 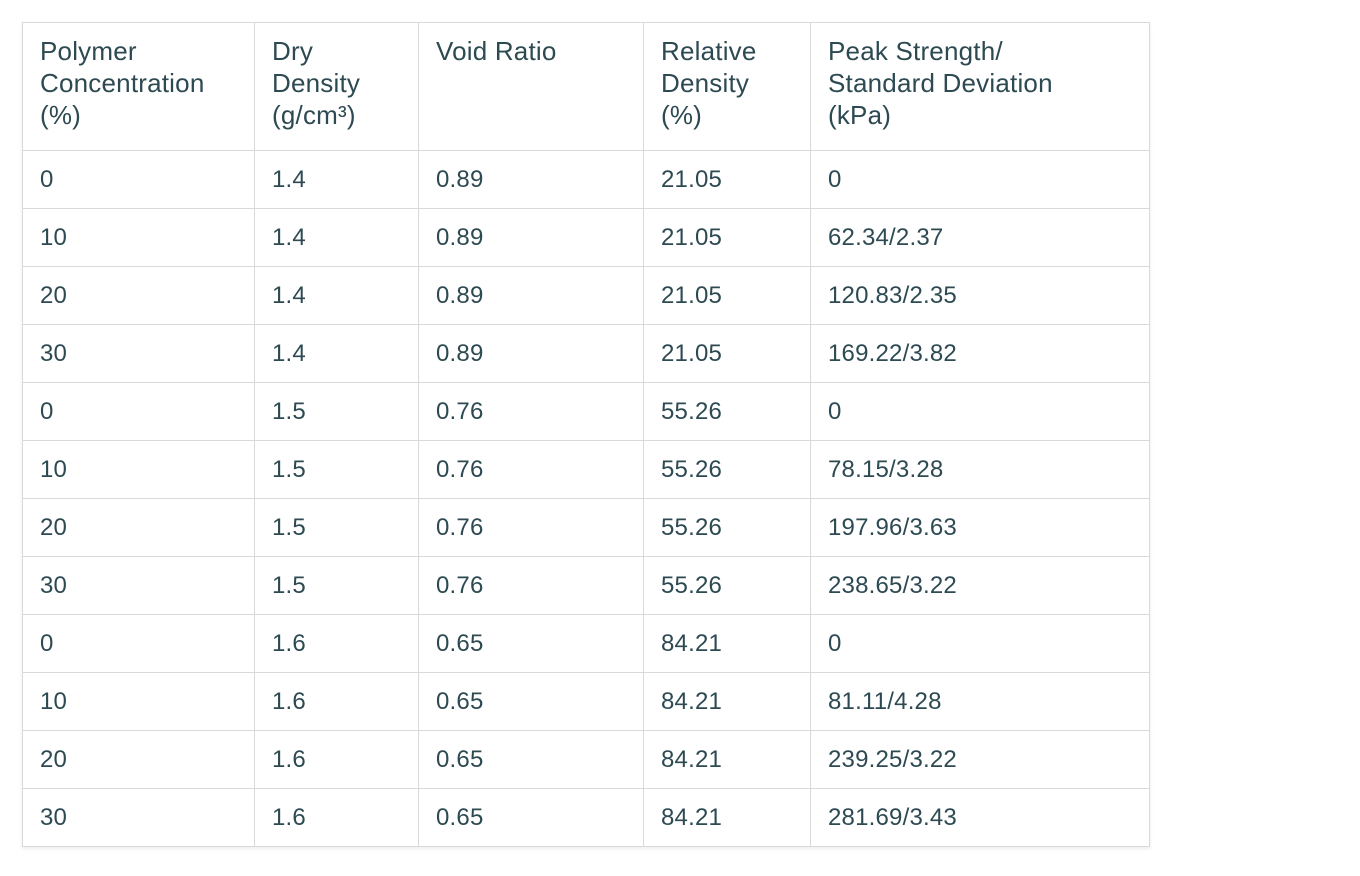 I want to click on column-header-polymer-concentration: Polymer Concentration (%), so click(x=138, y=86).